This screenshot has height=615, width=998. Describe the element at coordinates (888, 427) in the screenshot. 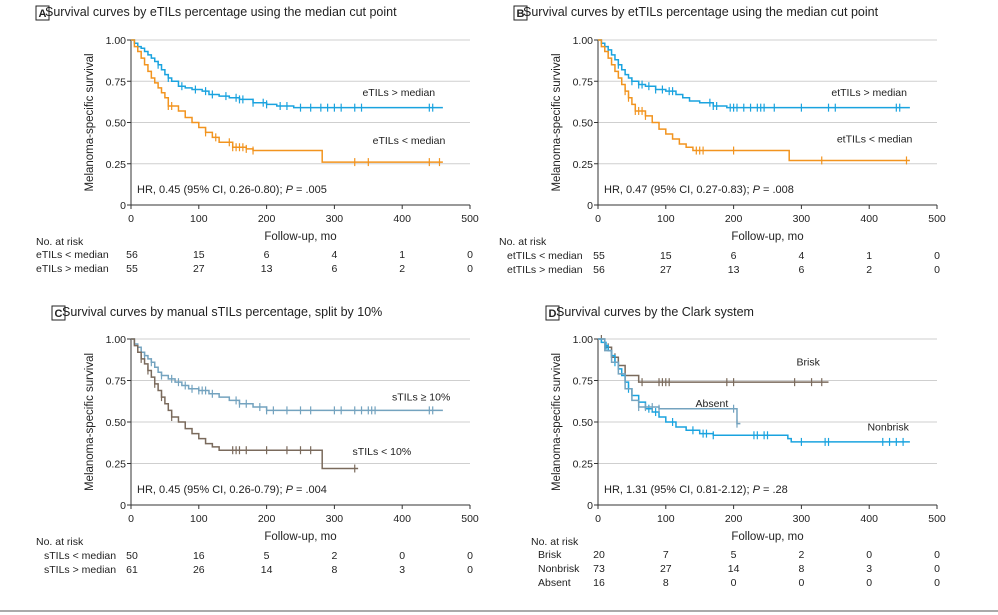

I see `curve-label: Nonbrisk` at that location.